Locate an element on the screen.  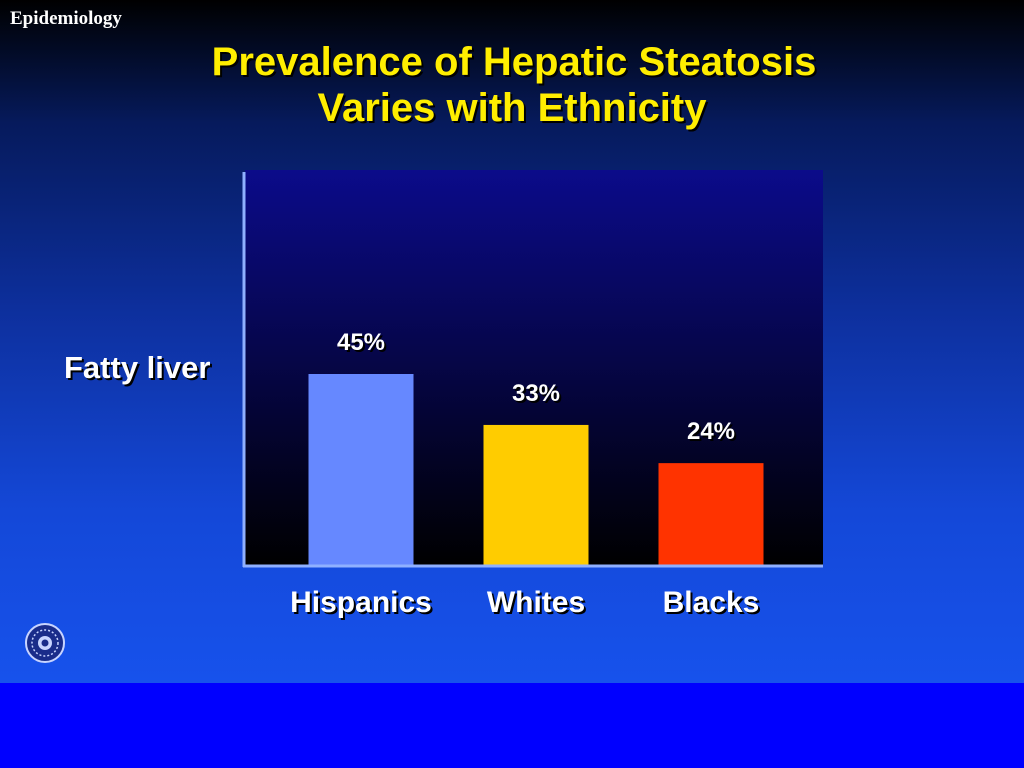
bar-value-shadow-hispanics: 45% is located at coordinates (363, 344).